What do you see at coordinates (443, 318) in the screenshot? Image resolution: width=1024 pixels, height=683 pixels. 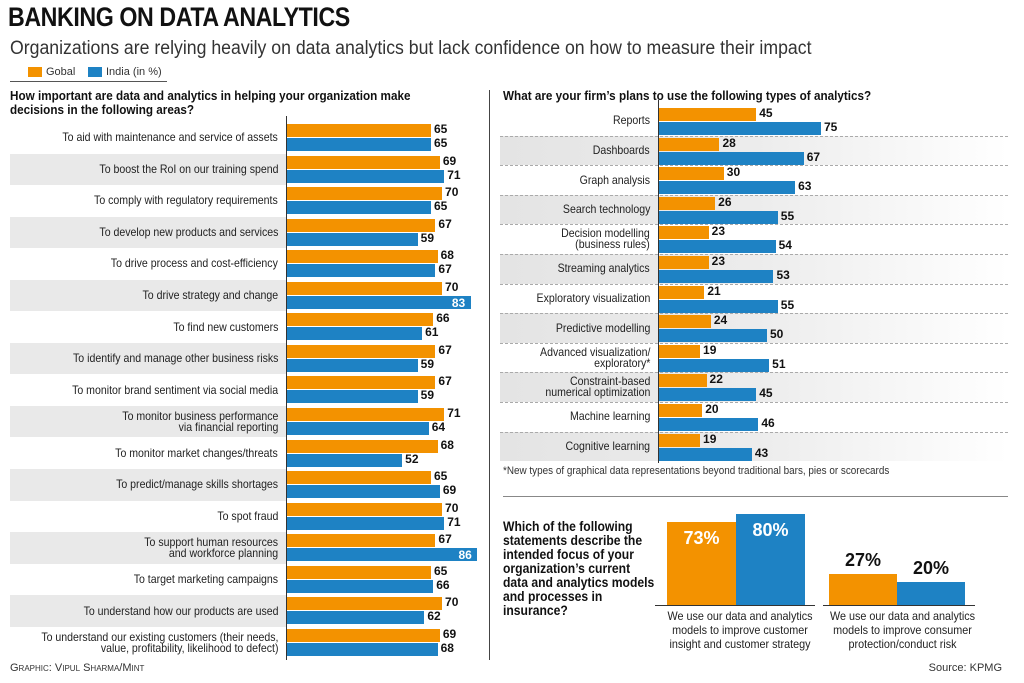 I see `value-global: 66` at bounding box center [443, 318].